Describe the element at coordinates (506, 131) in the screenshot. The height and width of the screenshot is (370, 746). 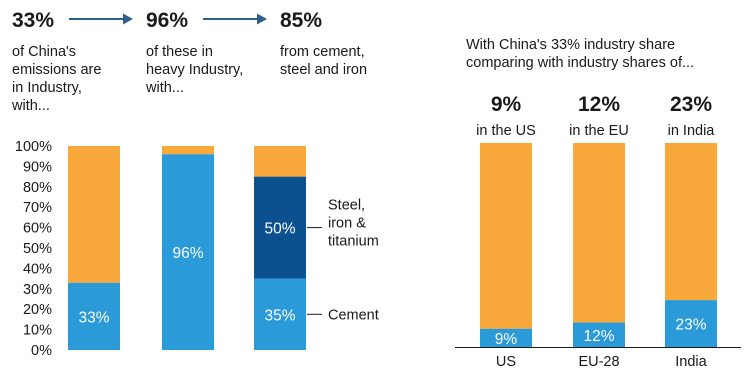
I see `region-subtitle: in the US` at that location.